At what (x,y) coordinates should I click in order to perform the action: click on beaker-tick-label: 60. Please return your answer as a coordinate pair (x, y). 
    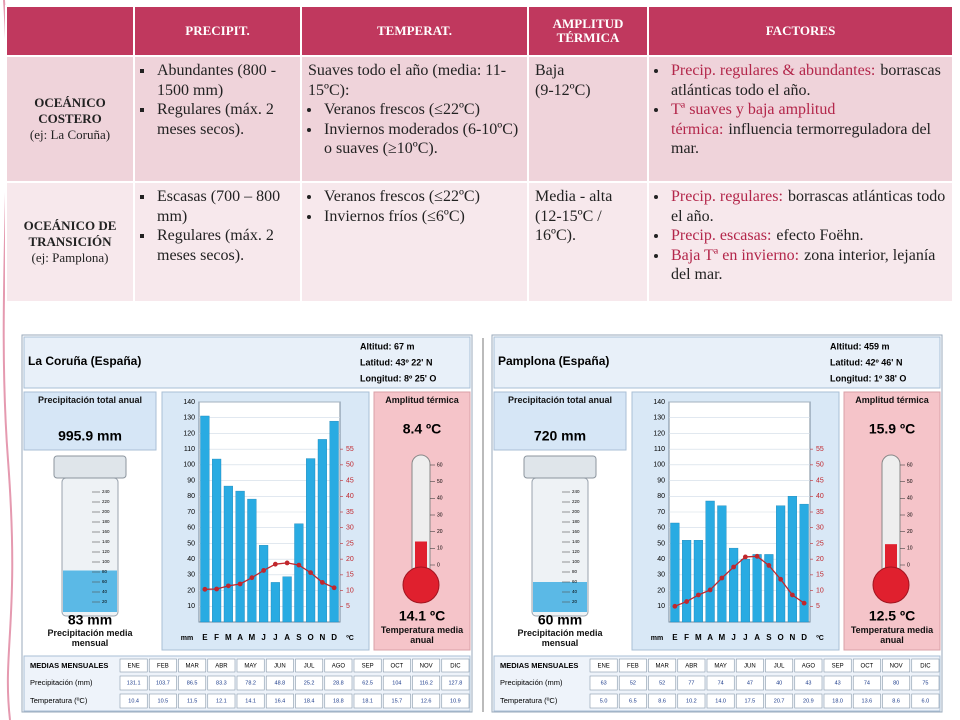
    Looking at the image, I should click on (575, 581).